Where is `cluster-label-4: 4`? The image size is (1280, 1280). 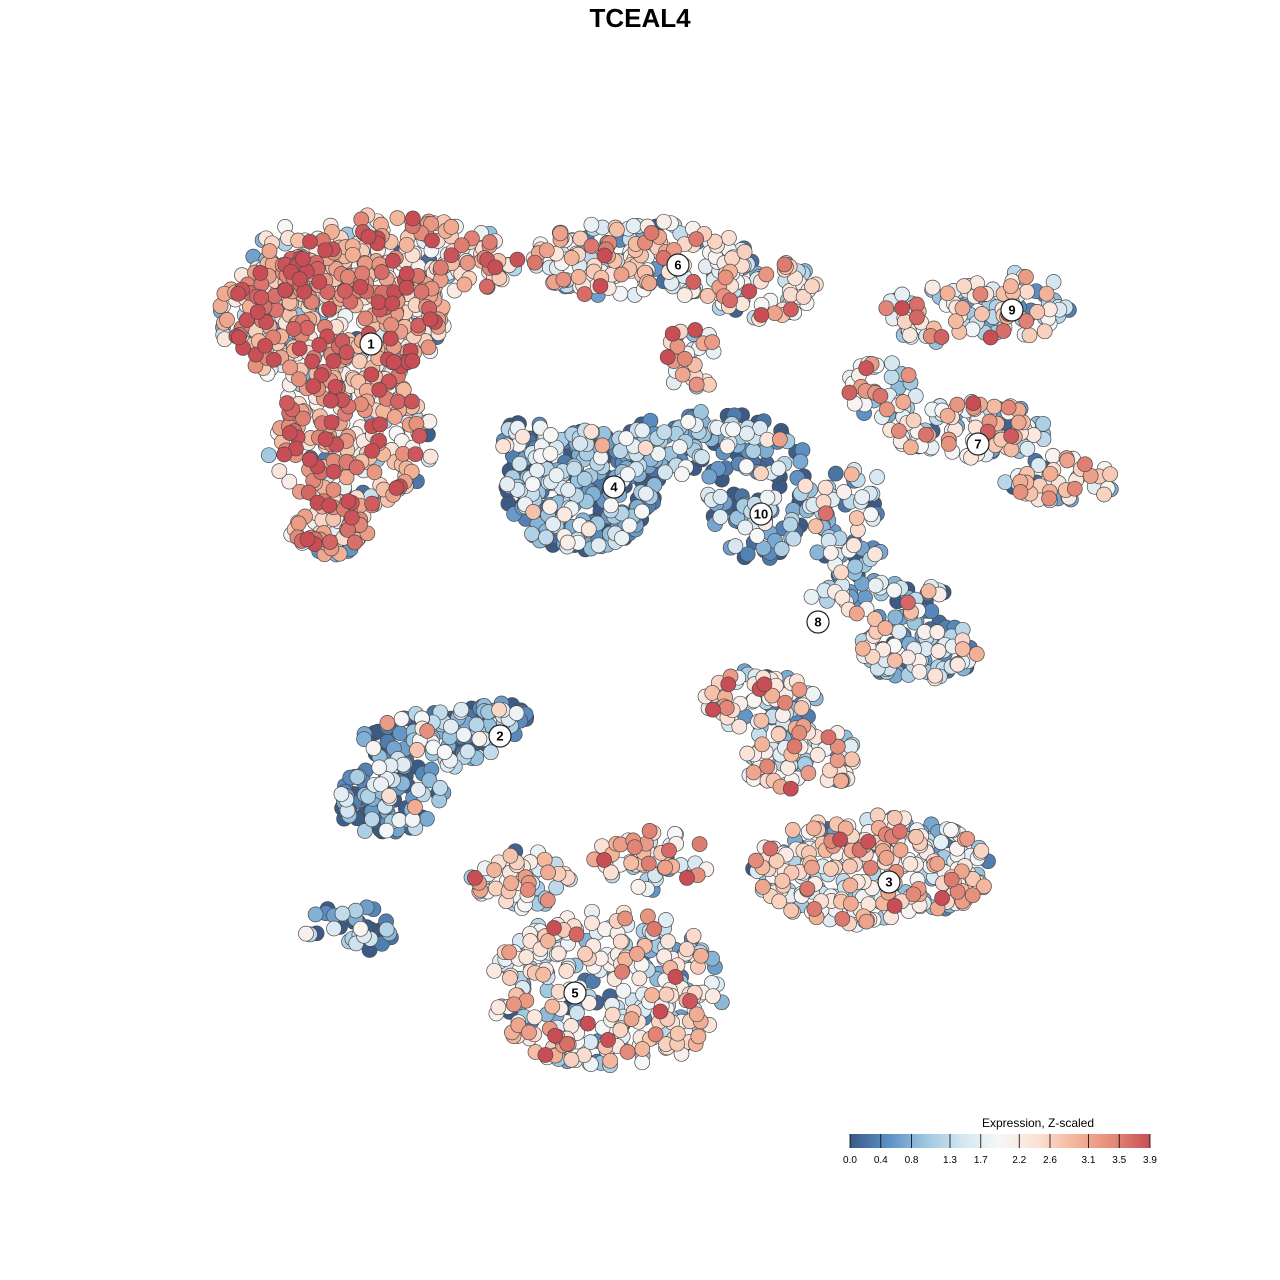 cluster-label-4: 4 is located at coordinates (614, 487).